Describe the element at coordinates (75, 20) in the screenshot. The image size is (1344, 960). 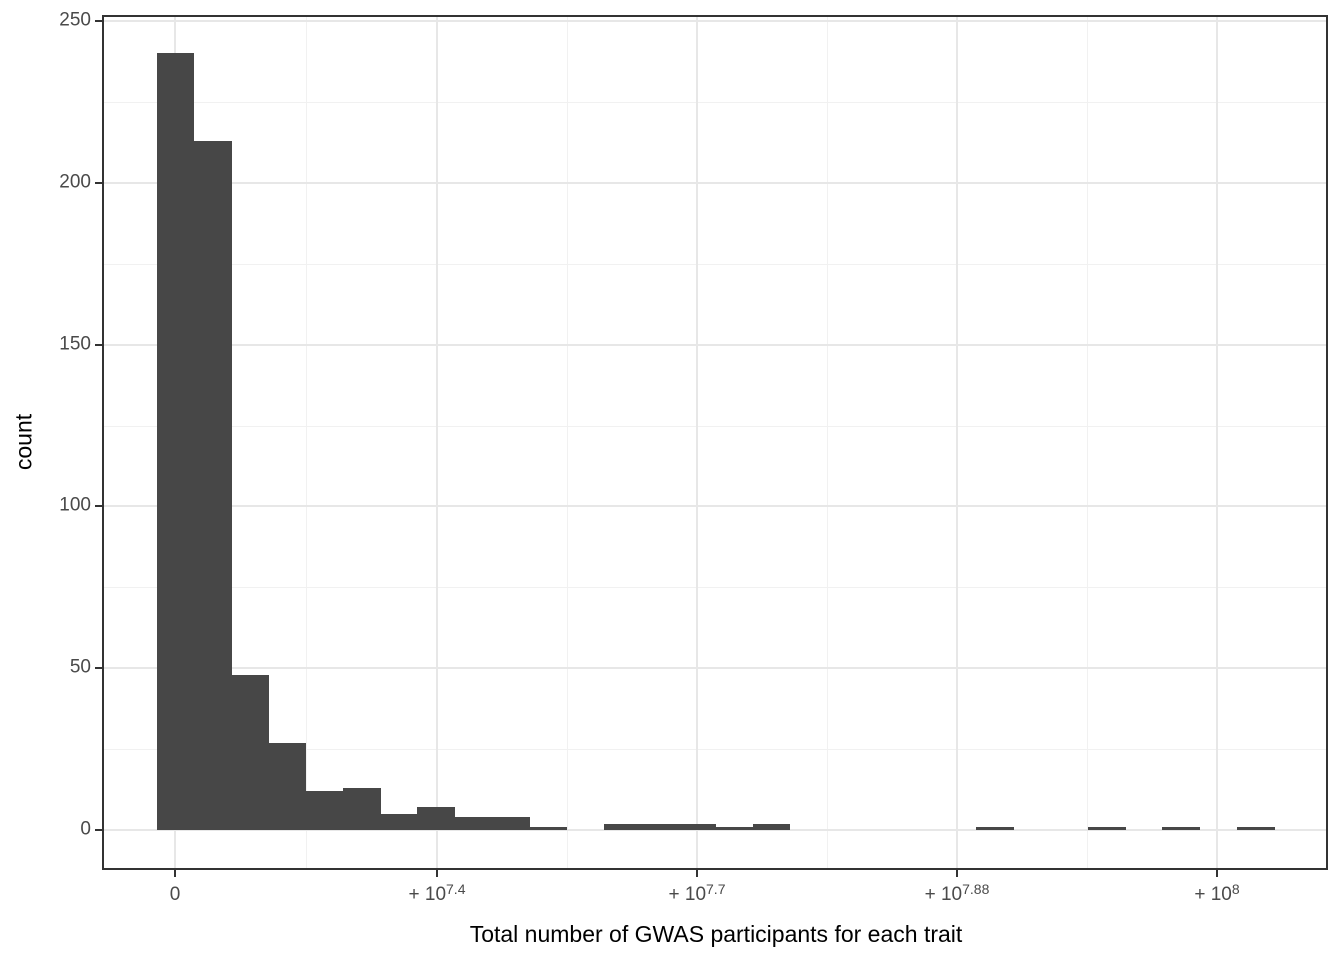
I see `y-tick-label: 250` at that location.